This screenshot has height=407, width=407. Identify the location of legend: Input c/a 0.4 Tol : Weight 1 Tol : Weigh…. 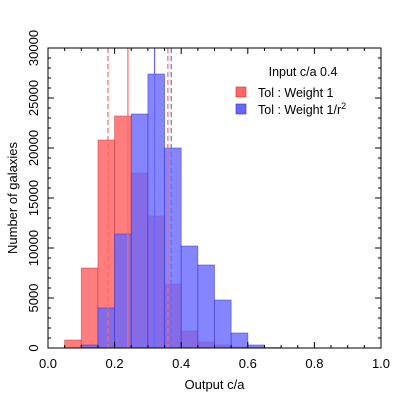
(290, 91).